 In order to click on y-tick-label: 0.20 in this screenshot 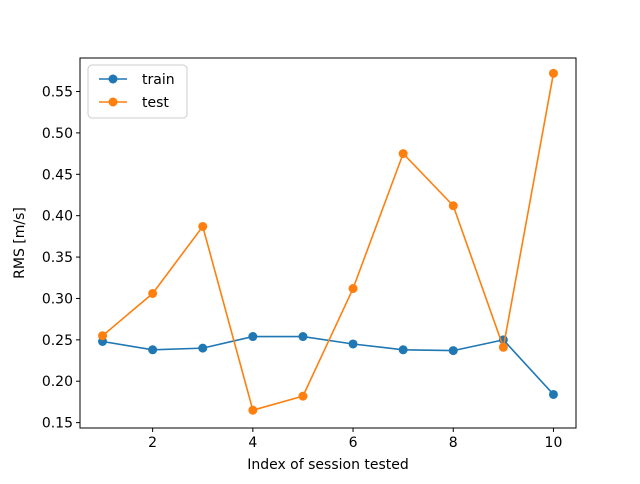, I will do `click(57, 382)`.